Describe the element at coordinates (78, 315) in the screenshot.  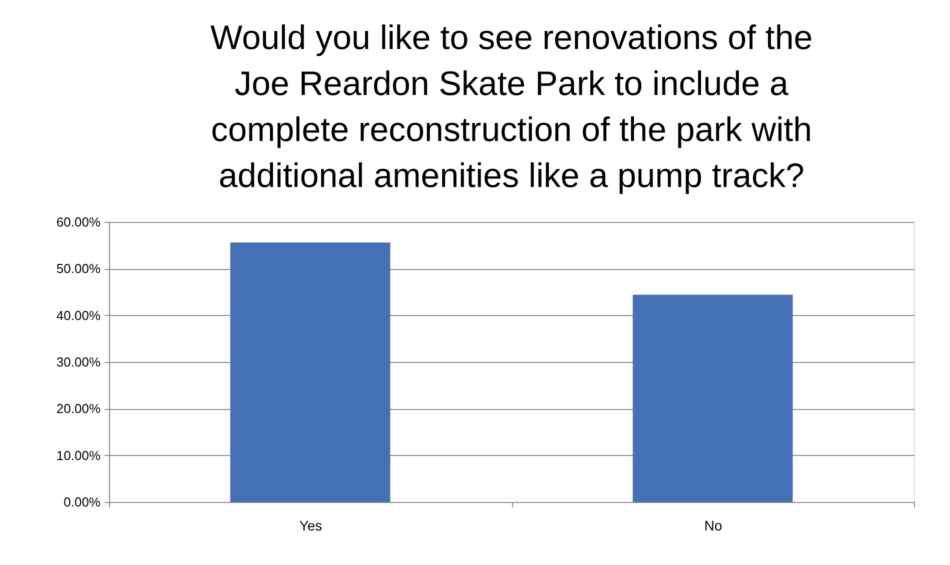
I see `y-tick-label: 40.00%` at that location.